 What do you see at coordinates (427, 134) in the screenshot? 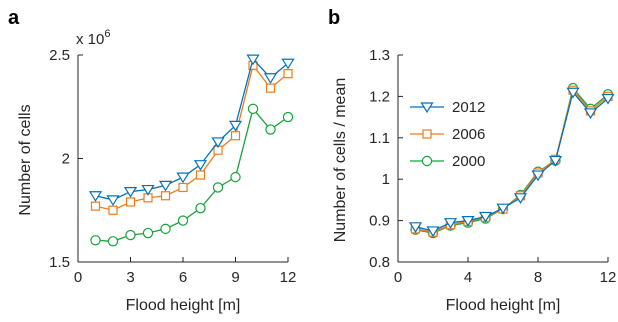
I see `legend-marker-2006` at bounding box center [427, 134].